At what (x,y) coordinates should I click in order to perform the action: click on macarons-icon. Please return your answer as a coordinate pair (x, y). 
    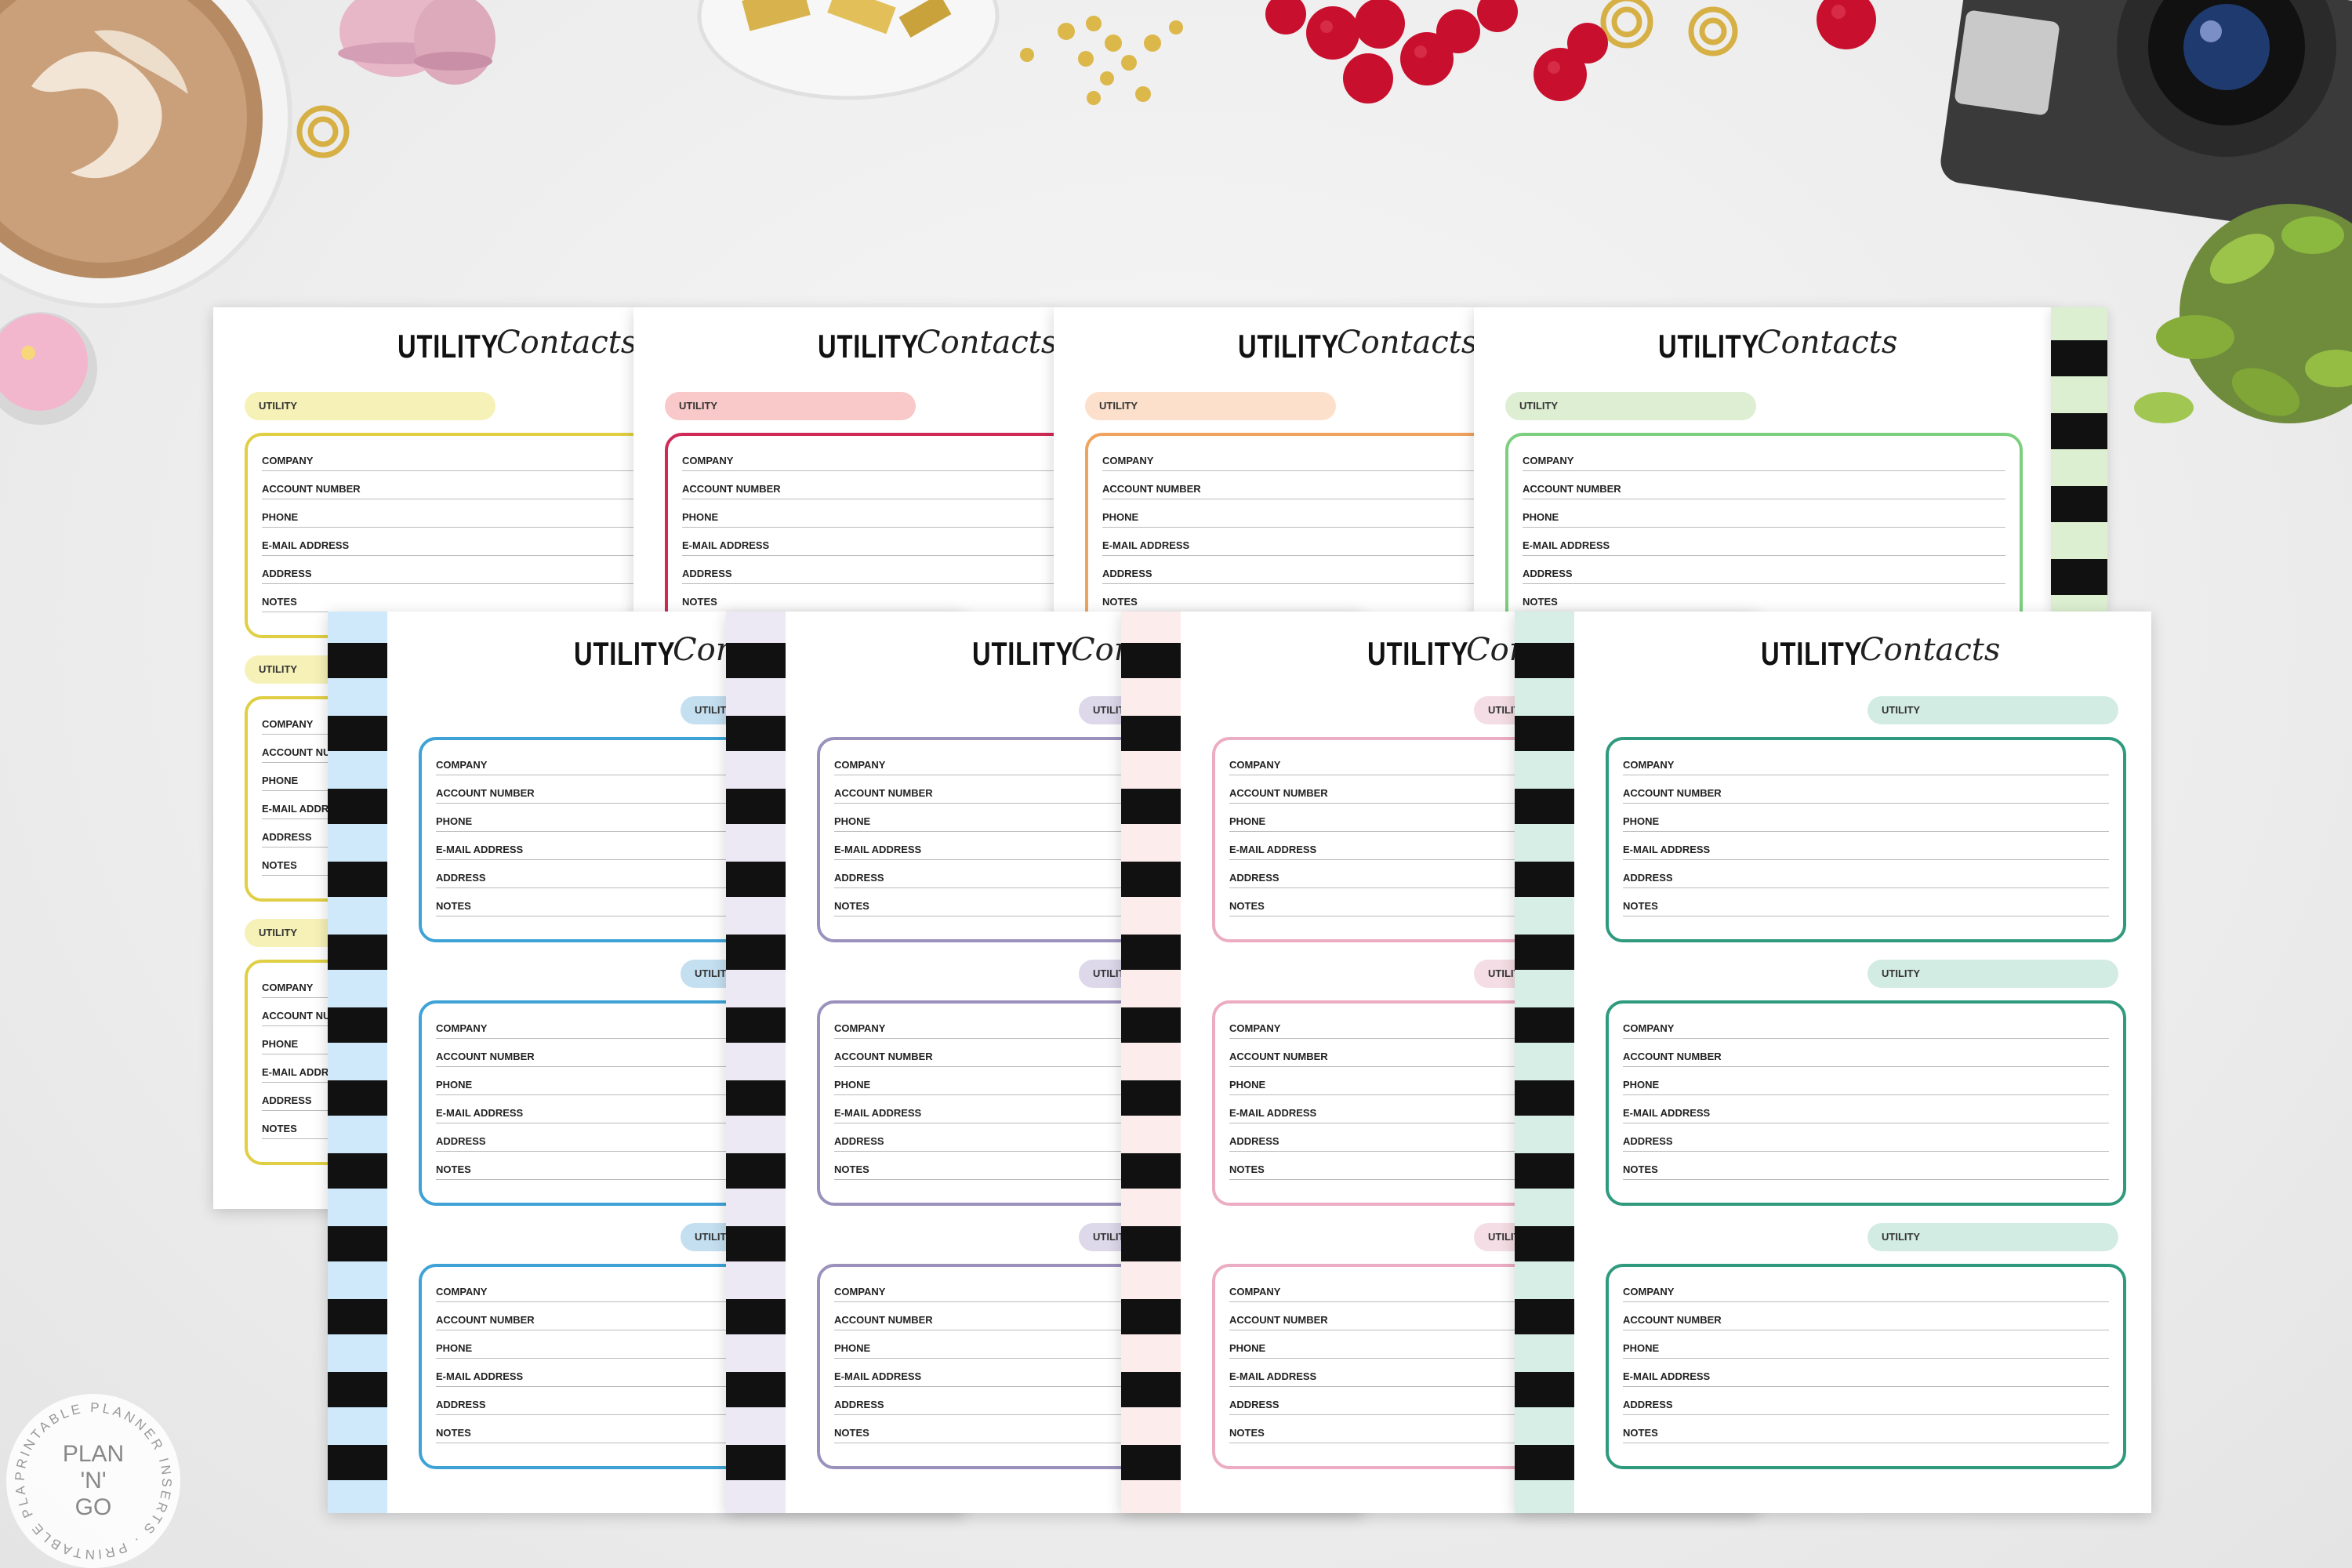
    Looking at the image, I should click on (416, 42).